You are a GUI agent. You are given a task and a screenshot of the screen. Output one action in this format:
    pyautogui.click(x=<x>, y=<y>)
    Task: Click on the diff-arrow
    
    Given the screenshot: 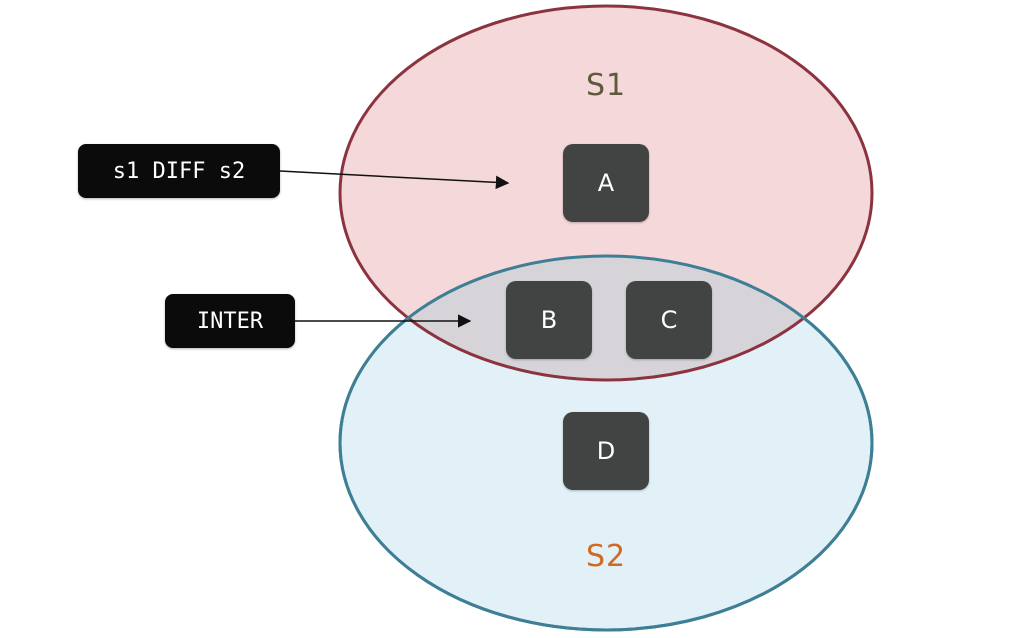 What is the action you would take?
    pyautogui.click(x=394, y=180)
    